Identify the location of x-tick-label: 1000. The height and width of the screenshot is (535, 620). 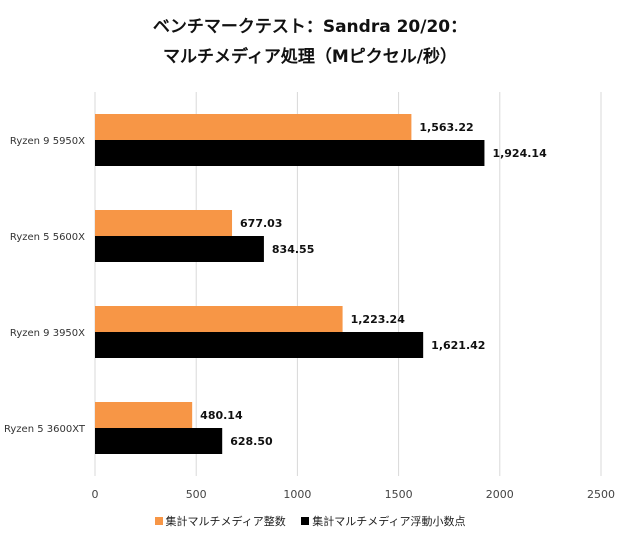
(297, 494).